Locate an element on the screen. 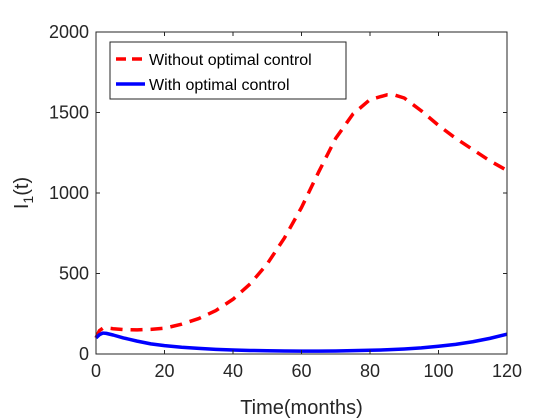  y-tick-label: 2000 is located at coordinates (69, 32).